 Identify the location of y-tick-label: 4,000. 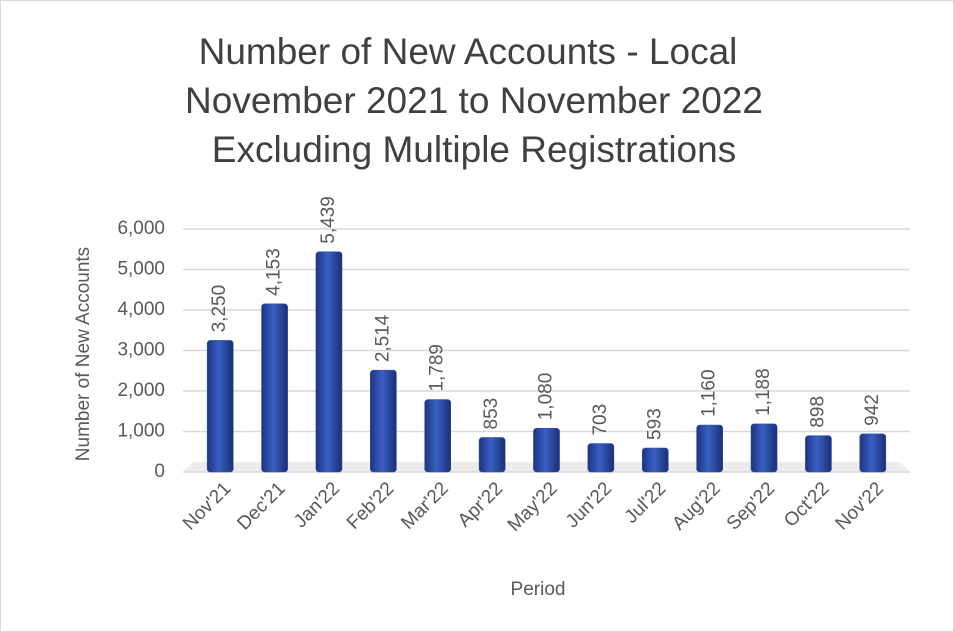
(141, 309).